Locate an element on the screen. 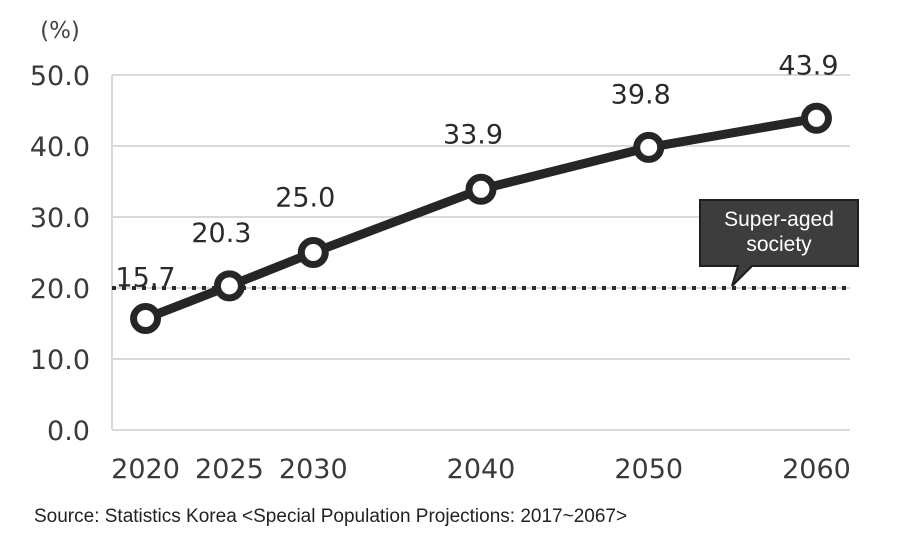  x-tick-label: 2025 is located at coordinates (229, 469).